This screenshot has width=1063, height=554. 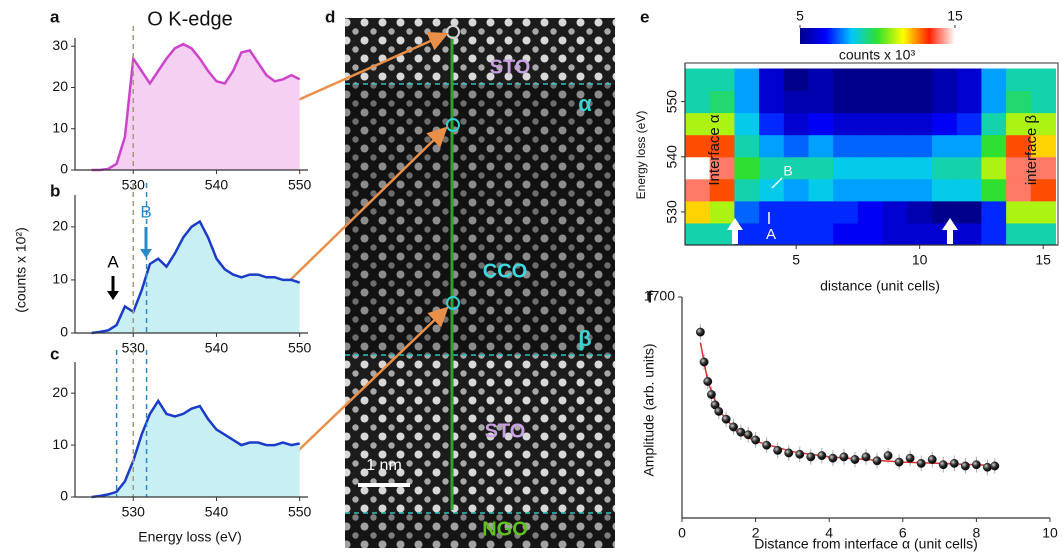 What do you see at coordinates (60, 226) in the screenshot?
I see `y-tick-label: 20` at bounding box center [60, 226].